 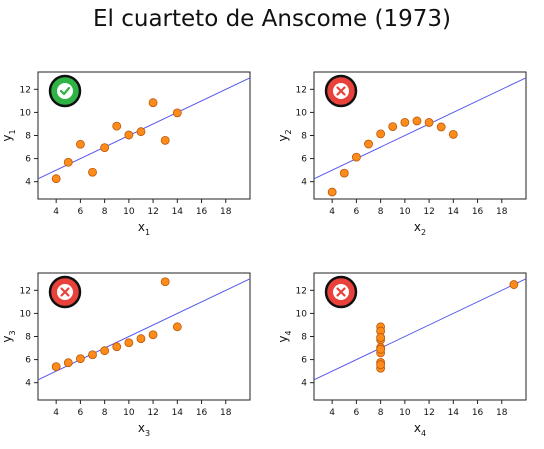 What do you see at coordinates (420, 429) in the screenshot?
I see `x-axis-label: x4` at bounding box center [420, 429].